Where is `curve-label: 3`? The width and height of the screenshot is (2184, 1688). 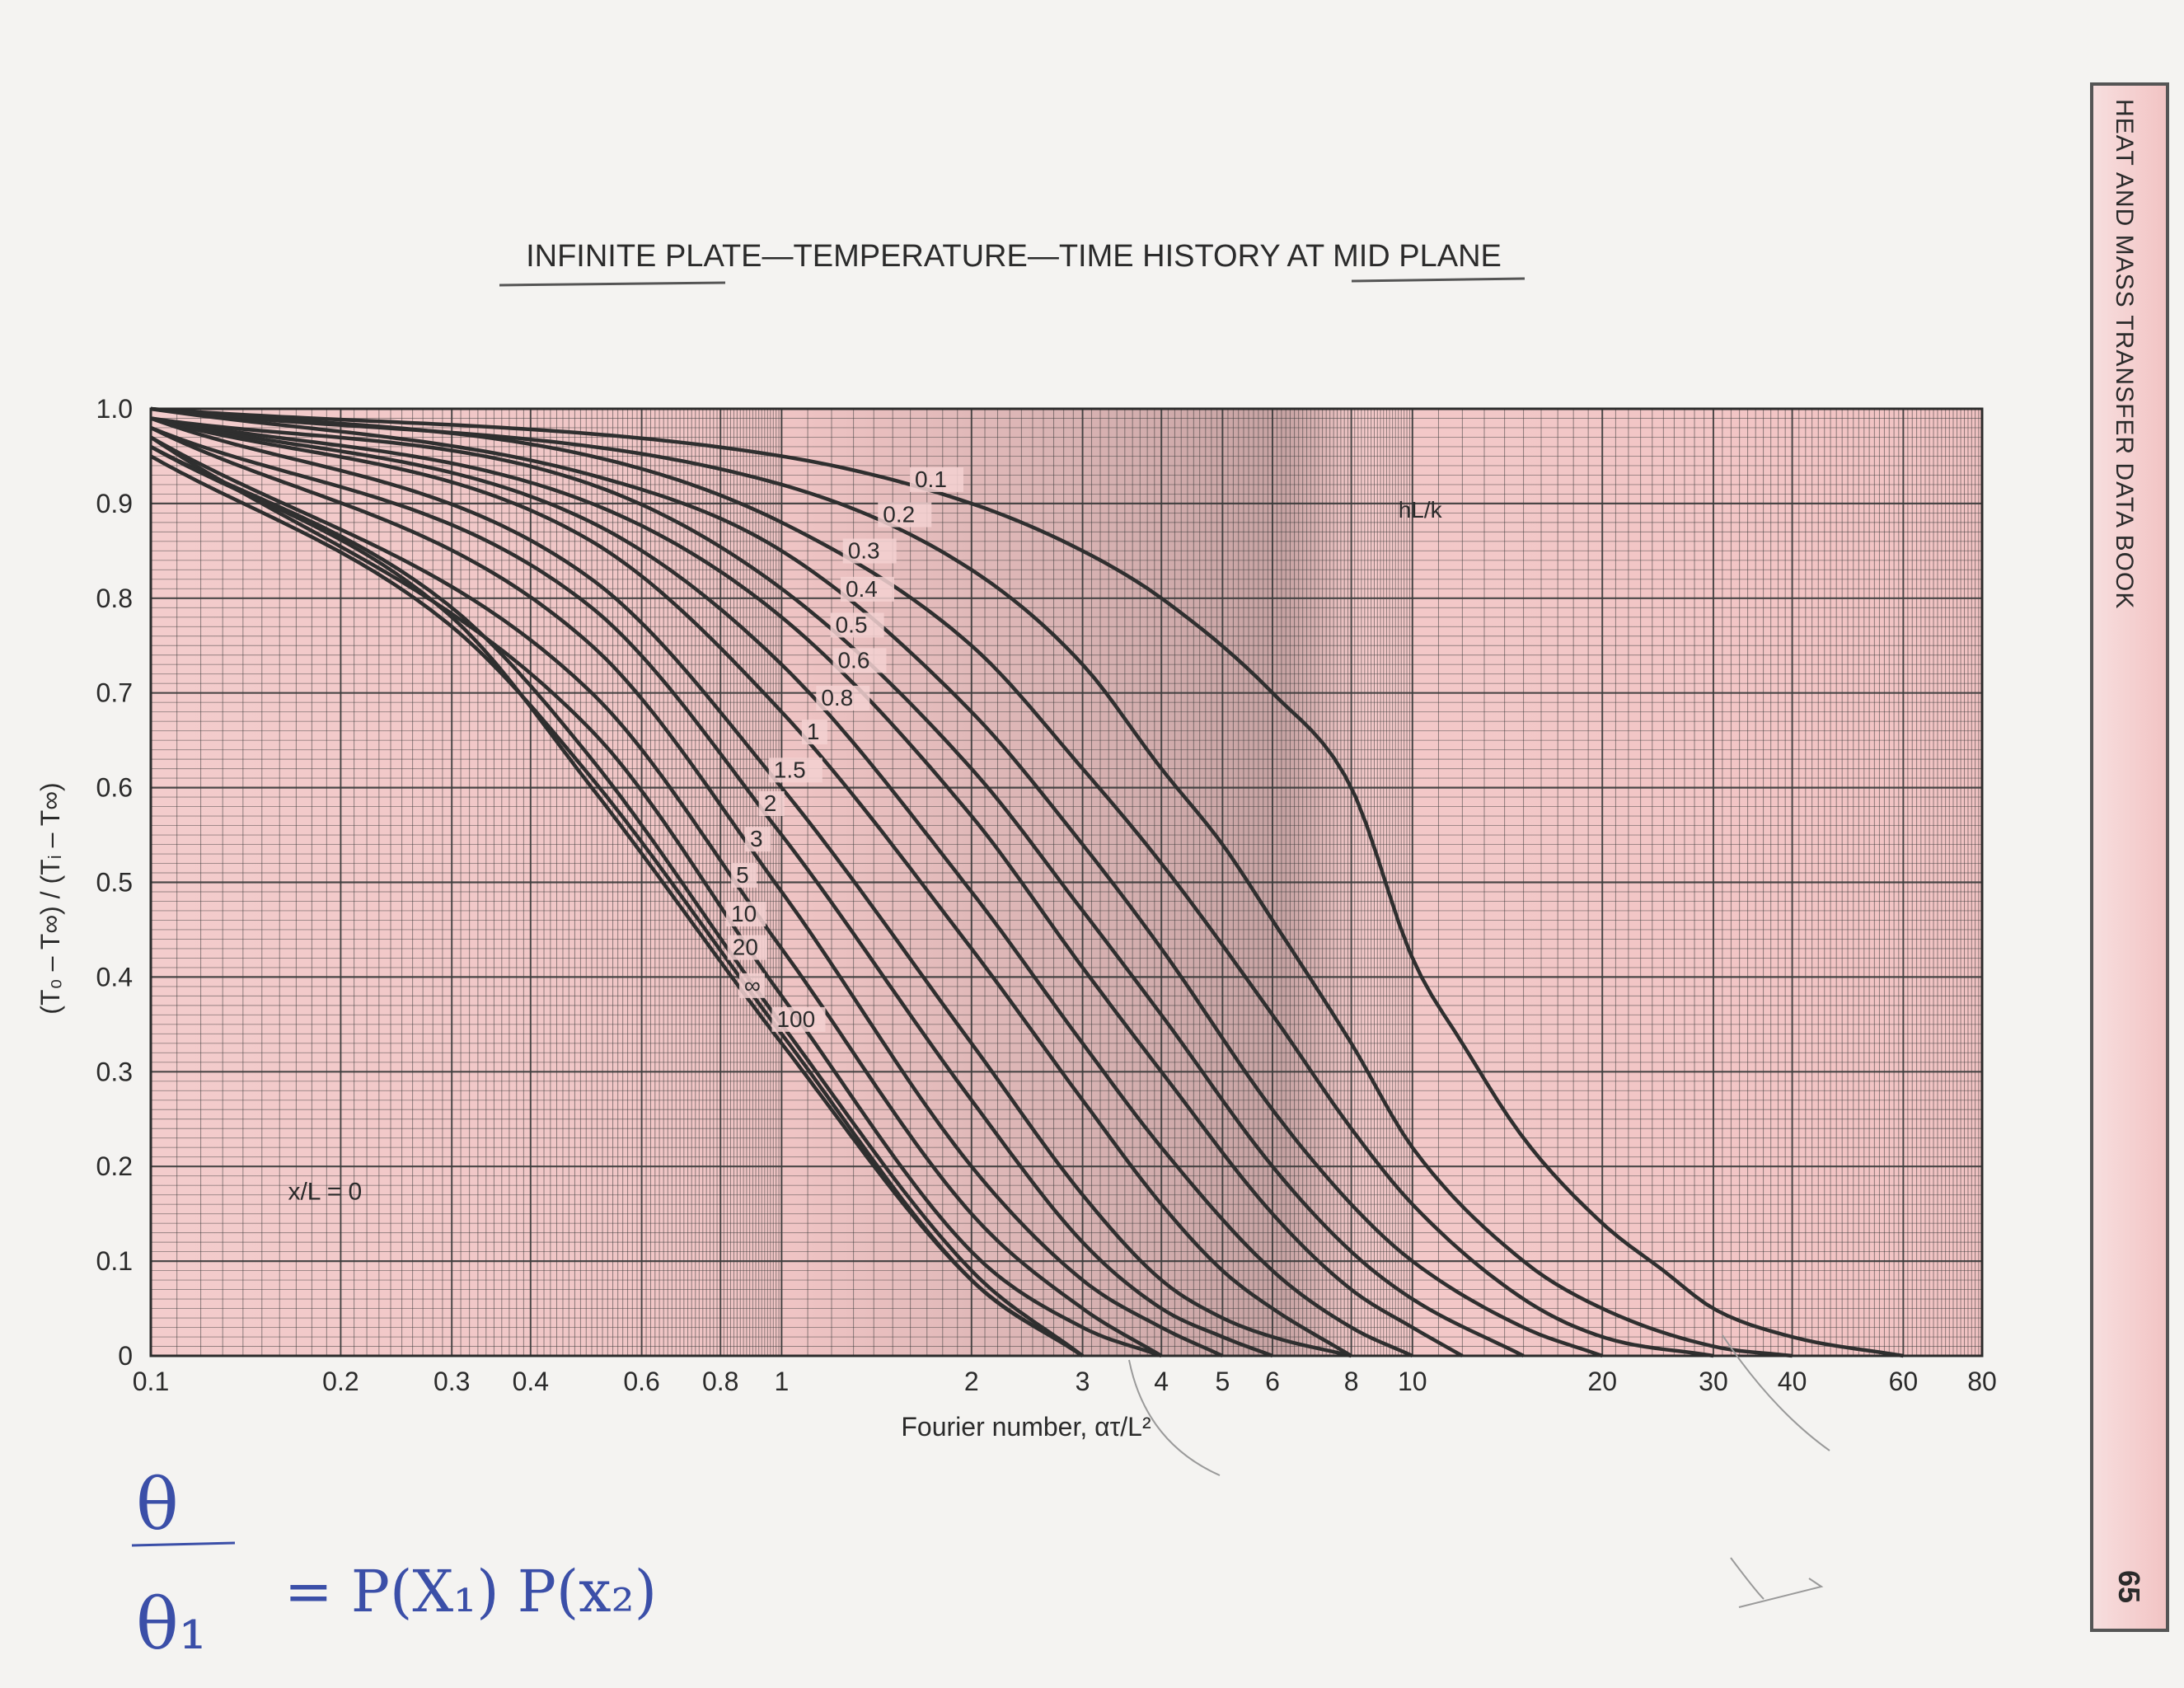 curve-label: 3 is located at coordinates (756, 839).